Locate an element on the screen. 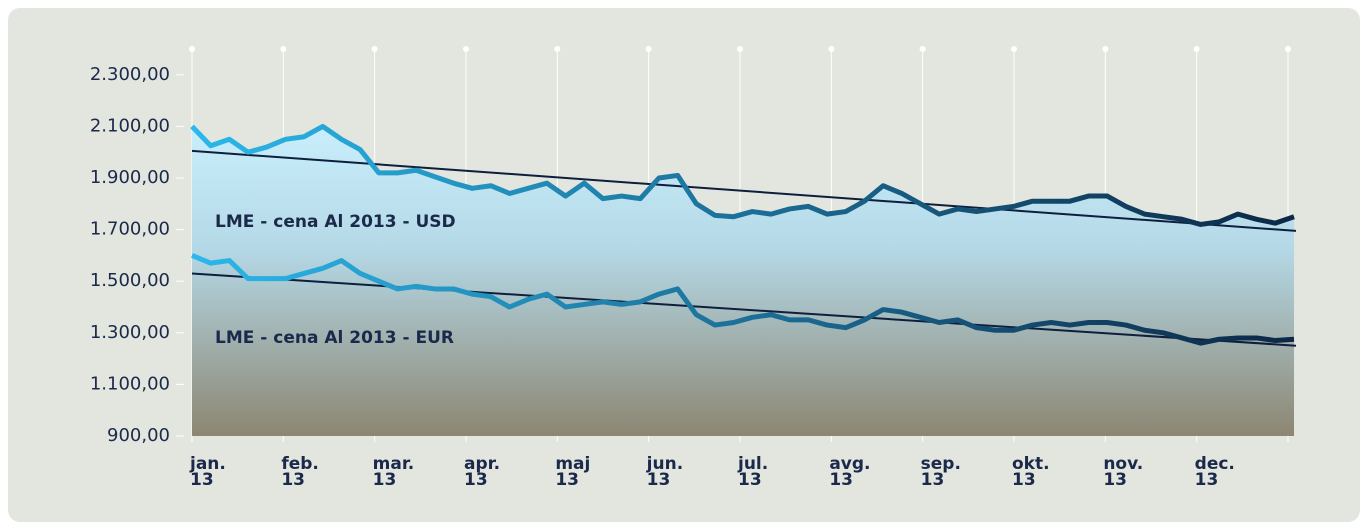 This screenshot has height=530, width=1367. y-tick-label: 1.300,00 is located at coordinates (130, 332).